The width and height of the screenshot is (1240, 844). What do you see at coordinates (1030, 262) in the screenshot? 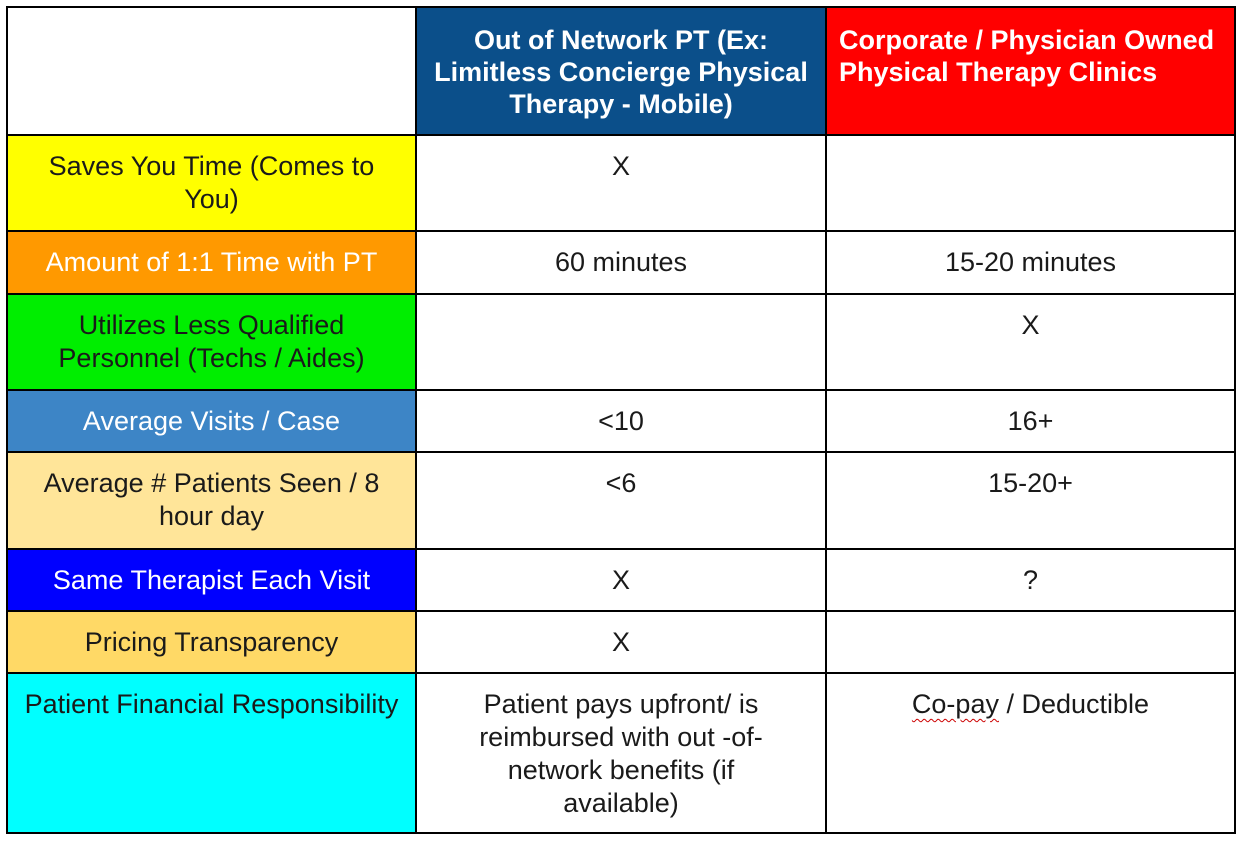
I see `corporate-value: 15-20 minutes` at bounding box center [1030, 262].